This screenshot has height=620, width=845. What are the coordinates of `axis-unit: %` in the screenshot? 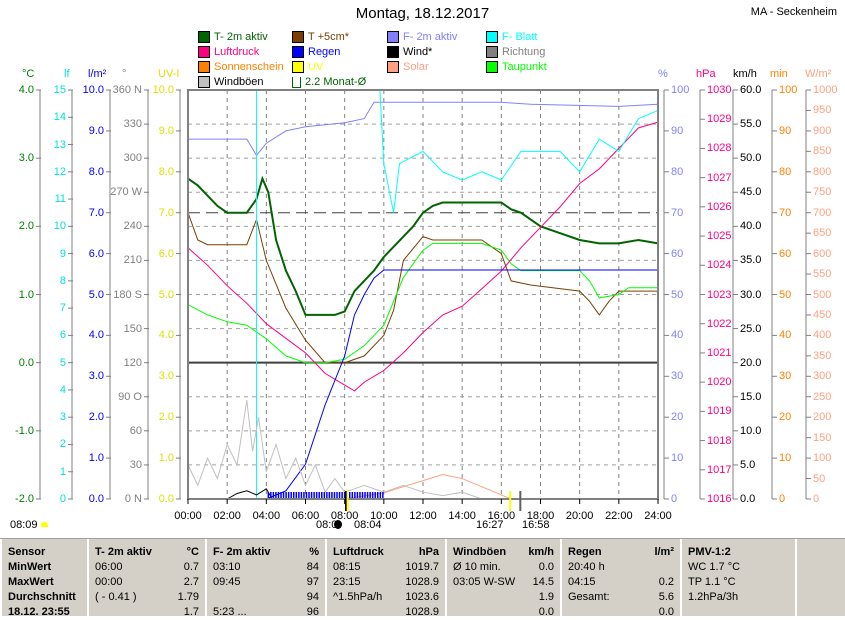 It's located at (663, 74).